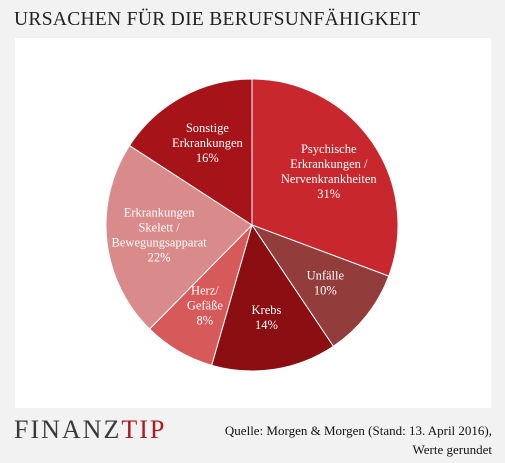 The width and height of the screenshot is (505, 463). I want to click on slice-value-label: 31%, so click(328, 194).